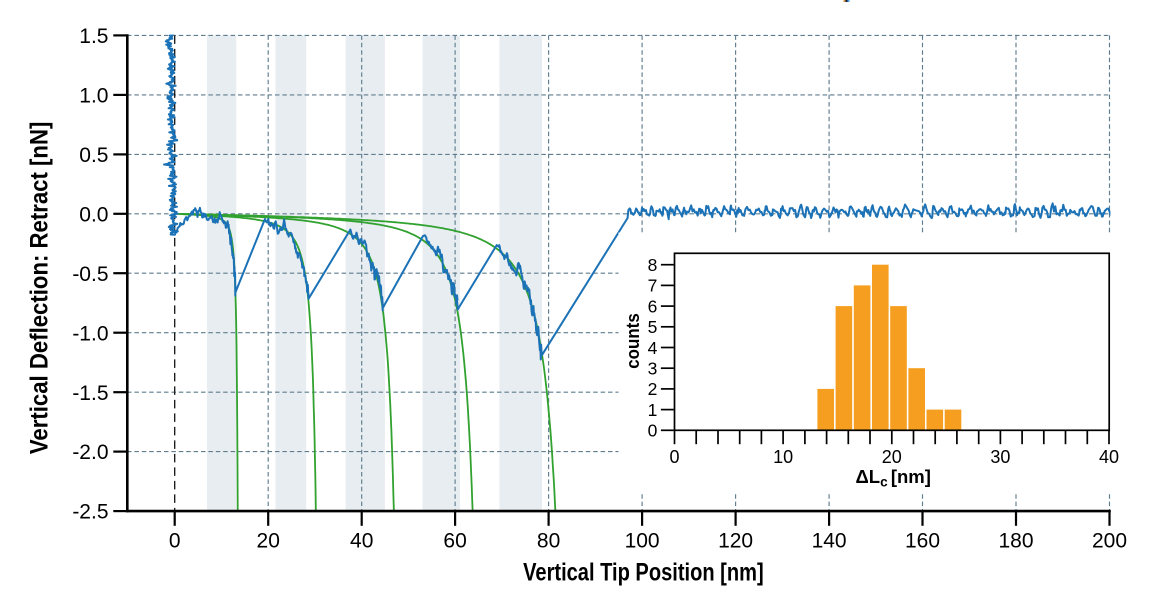 The image size is (1170, 606). Describe the element at coordinates (653, 348) in the screenshot. I see `svg-text: 4` at that location.